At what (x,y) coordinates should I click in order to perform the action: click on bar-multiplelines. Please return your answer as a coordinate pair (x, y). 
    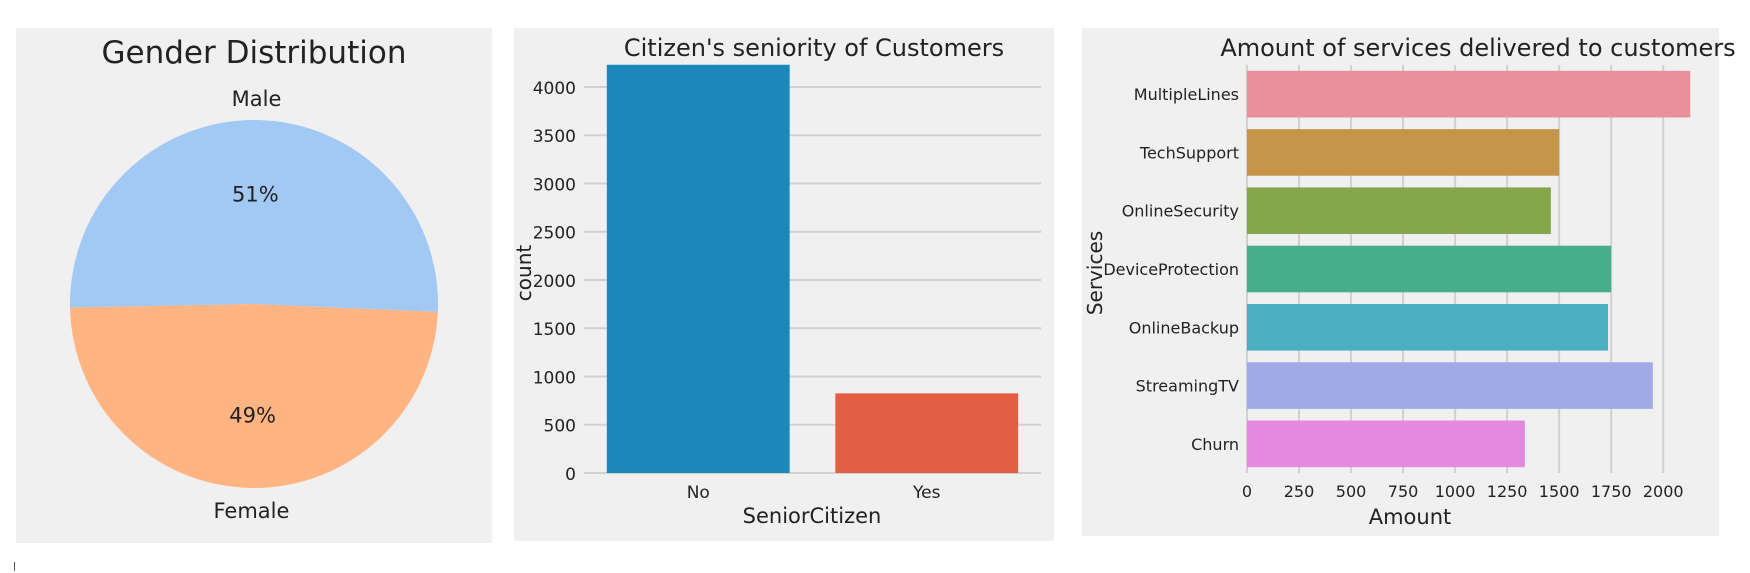
    Looking at the image, I should click on (1469, 94).